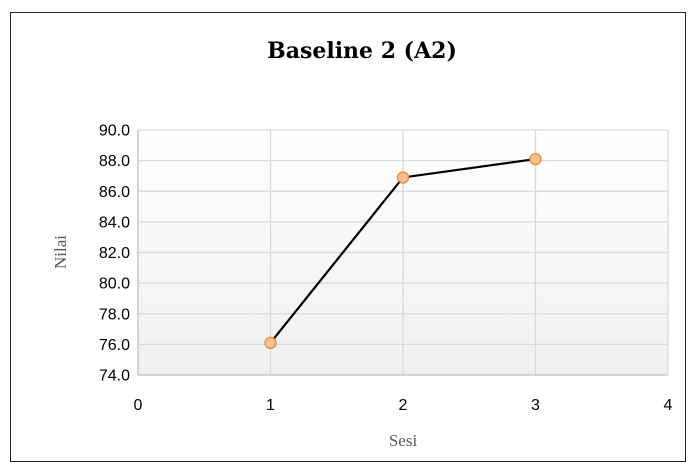 Image resolution: width=698 pixels, height=462 pixels. What do you see at coordinates (114, 192) in the screenshot?
I see `y-tick-label: 86.0` at bounding box center [114, 192].